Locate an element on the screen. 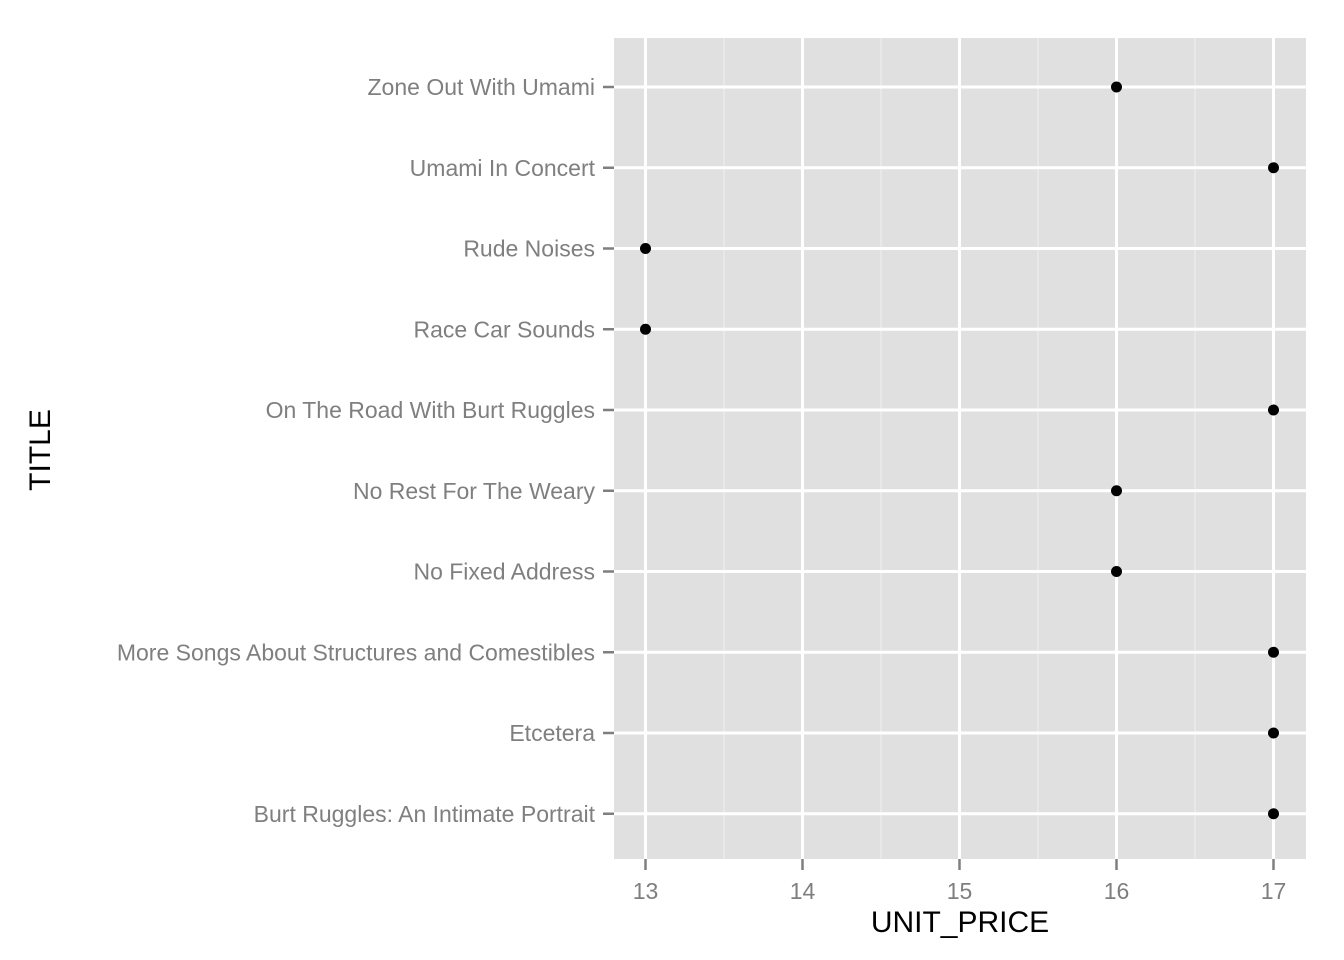 The image size is (1344, 960). y-tick-label: On The Road With Burt Ruggles is located at coordinates (430, 410).